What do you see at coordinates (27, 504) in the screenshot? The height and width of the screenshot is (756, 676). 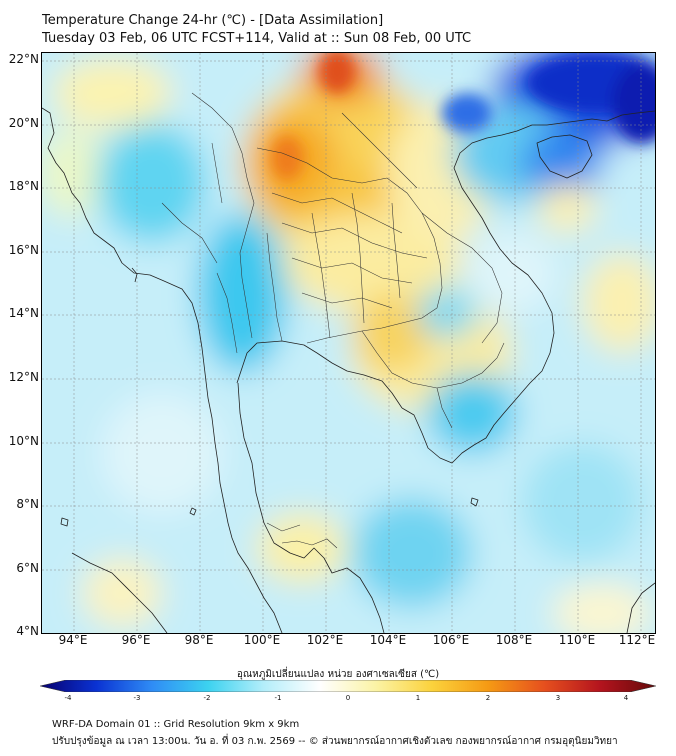 I see `lat-label: 8°N` at bounding box center [27, 504].